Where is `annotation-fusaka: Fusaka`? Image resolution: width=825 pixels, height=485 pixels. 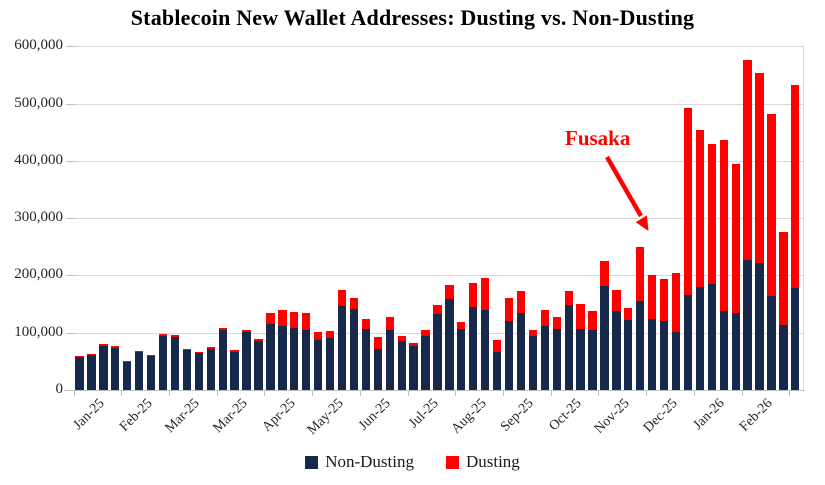 annotation-fusaka: Fusaka is located at coordinates (598, 138).